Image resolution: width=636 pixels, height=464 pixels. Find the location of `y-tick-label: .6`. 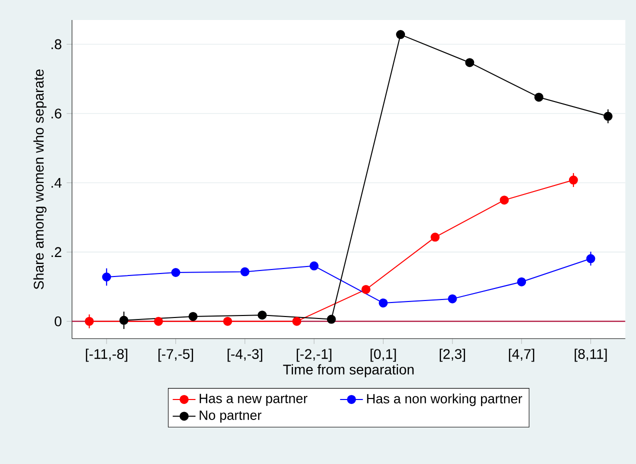

y-tick-label: .6 is located at coordinates (57, 113).